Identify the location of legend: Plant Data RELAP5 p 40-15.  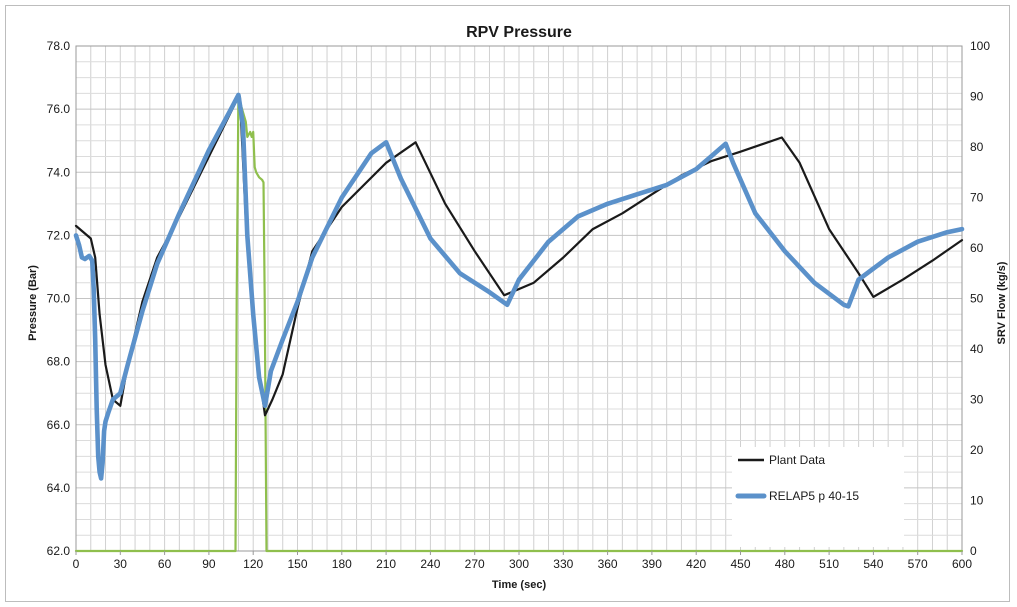
(818, 497).